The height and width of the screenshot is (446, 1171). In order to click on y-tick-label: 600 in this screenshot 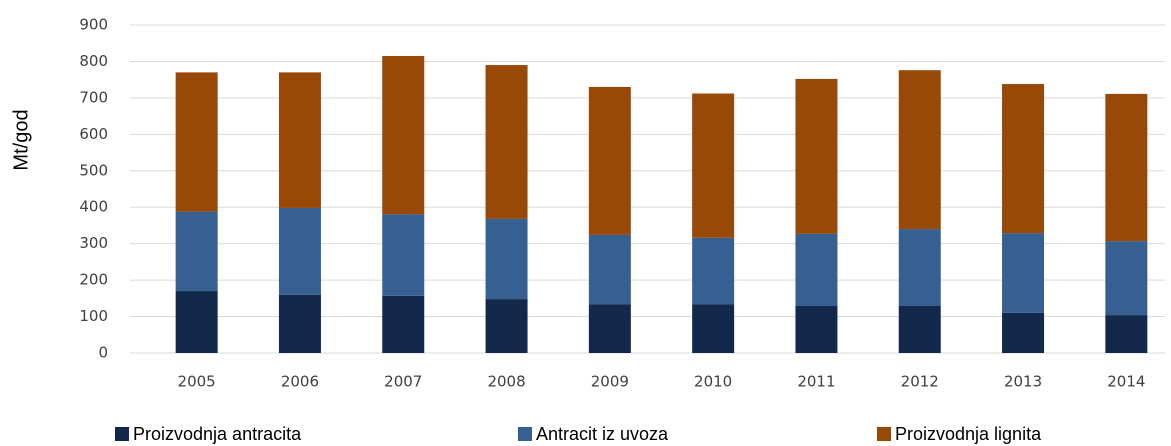, I will do `click(93, 134)`.